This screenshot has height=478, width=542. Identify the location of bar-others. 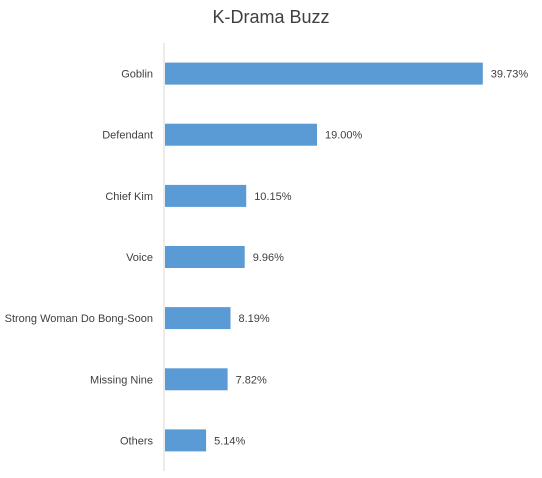
(186, 440).